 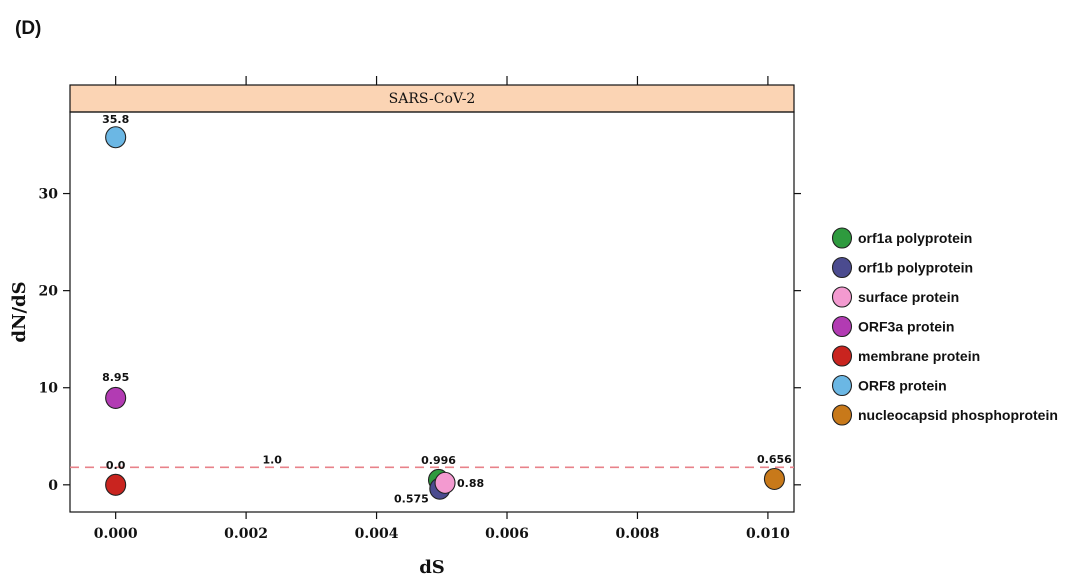 What do you see at coordinates (115, 377) in the screenshot?
I see `data-label: 8.95` at bounding box center [115, 377].